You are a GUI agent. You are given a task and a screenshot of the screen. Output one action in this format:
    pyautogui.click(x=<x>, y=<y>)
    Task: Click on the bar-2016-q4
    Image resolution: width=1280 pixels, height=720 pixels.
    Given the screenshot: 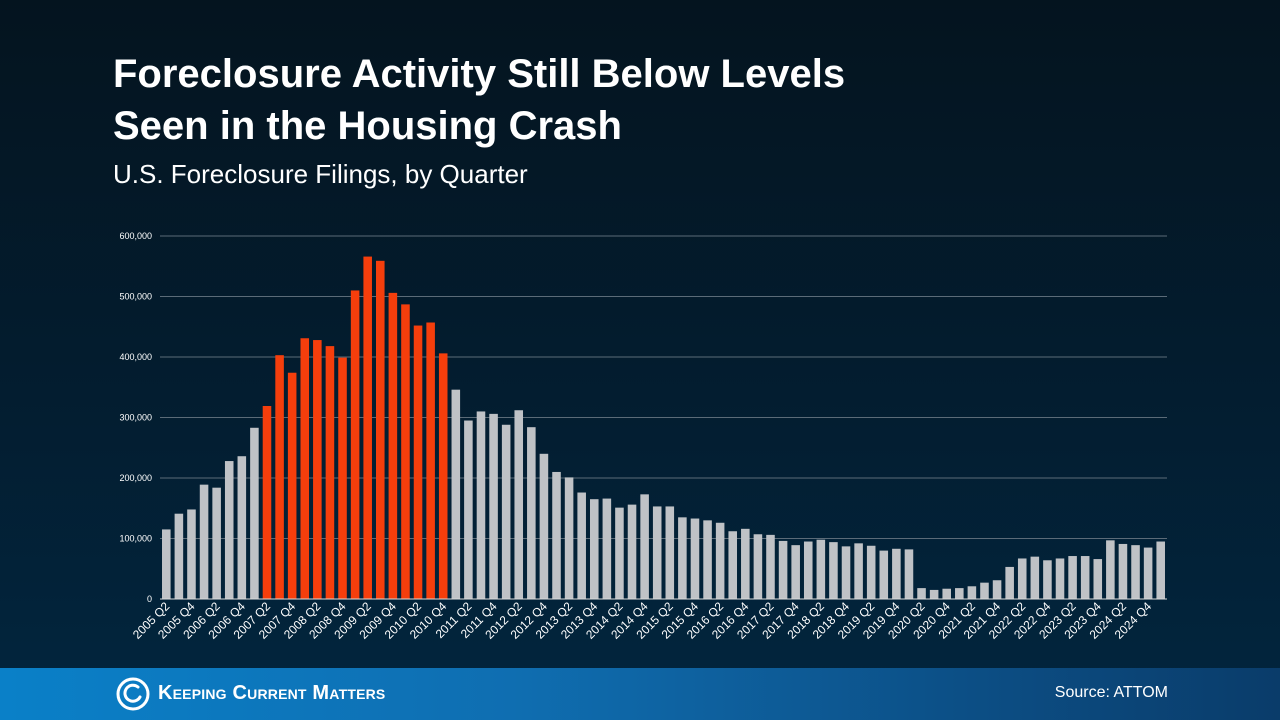 What is the action you would take?
    pyautogui.click(x=745, y=563)
    